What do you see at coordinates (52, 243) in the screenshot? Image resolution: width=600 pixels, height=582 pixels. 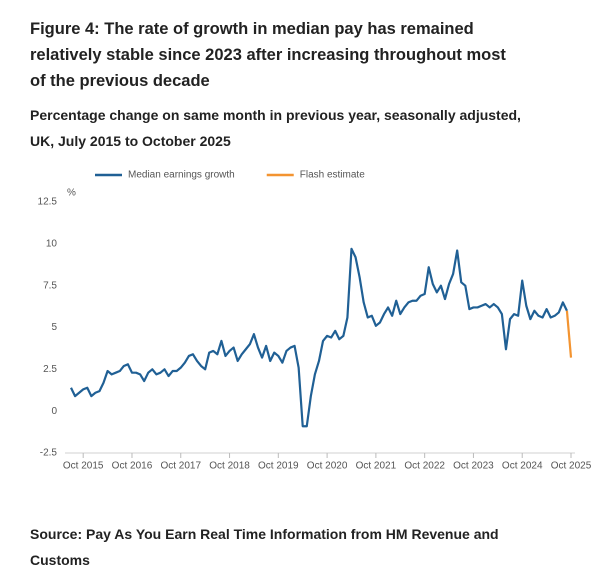 I see `y-tick-label: 10` at bounding box center [52, 243].